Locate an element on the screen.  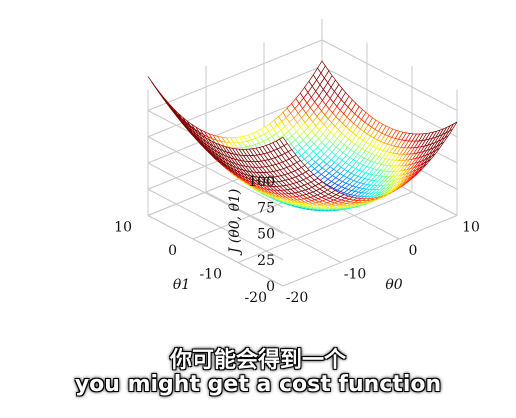
subtitle-chinese: 你可能会得到一个 is located at coordinates (257, 360).